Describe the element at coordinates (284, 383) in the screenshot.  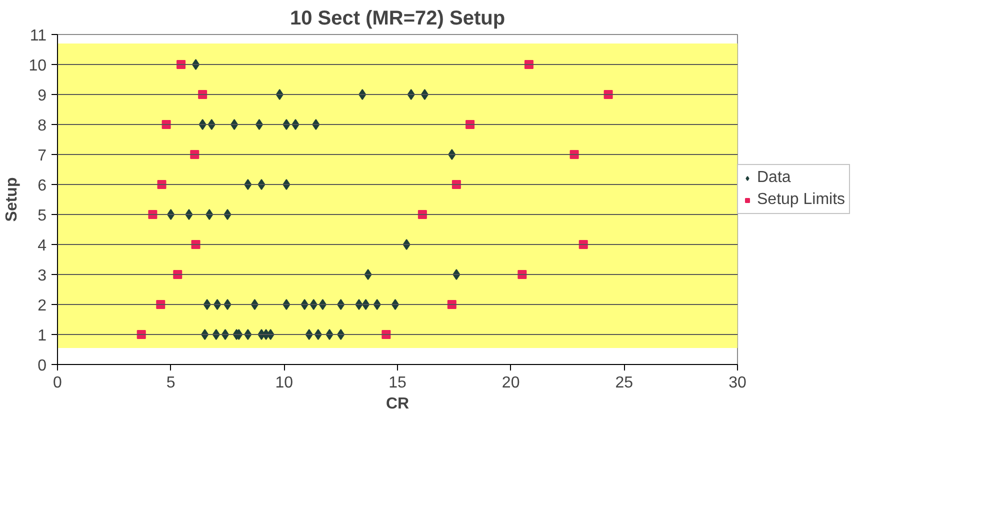
I see `x-tick-label: 10` at that location.